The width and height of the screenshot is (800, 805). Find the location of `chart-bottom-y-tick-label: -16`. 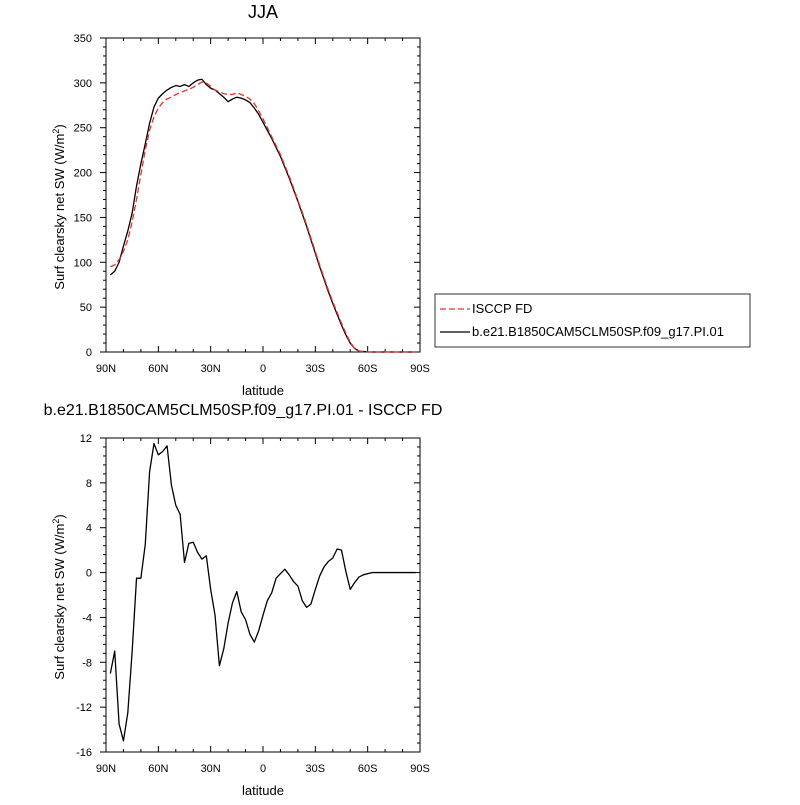

chart-bottom-y-tick-label: -16 is located at coordinates (84, 753).